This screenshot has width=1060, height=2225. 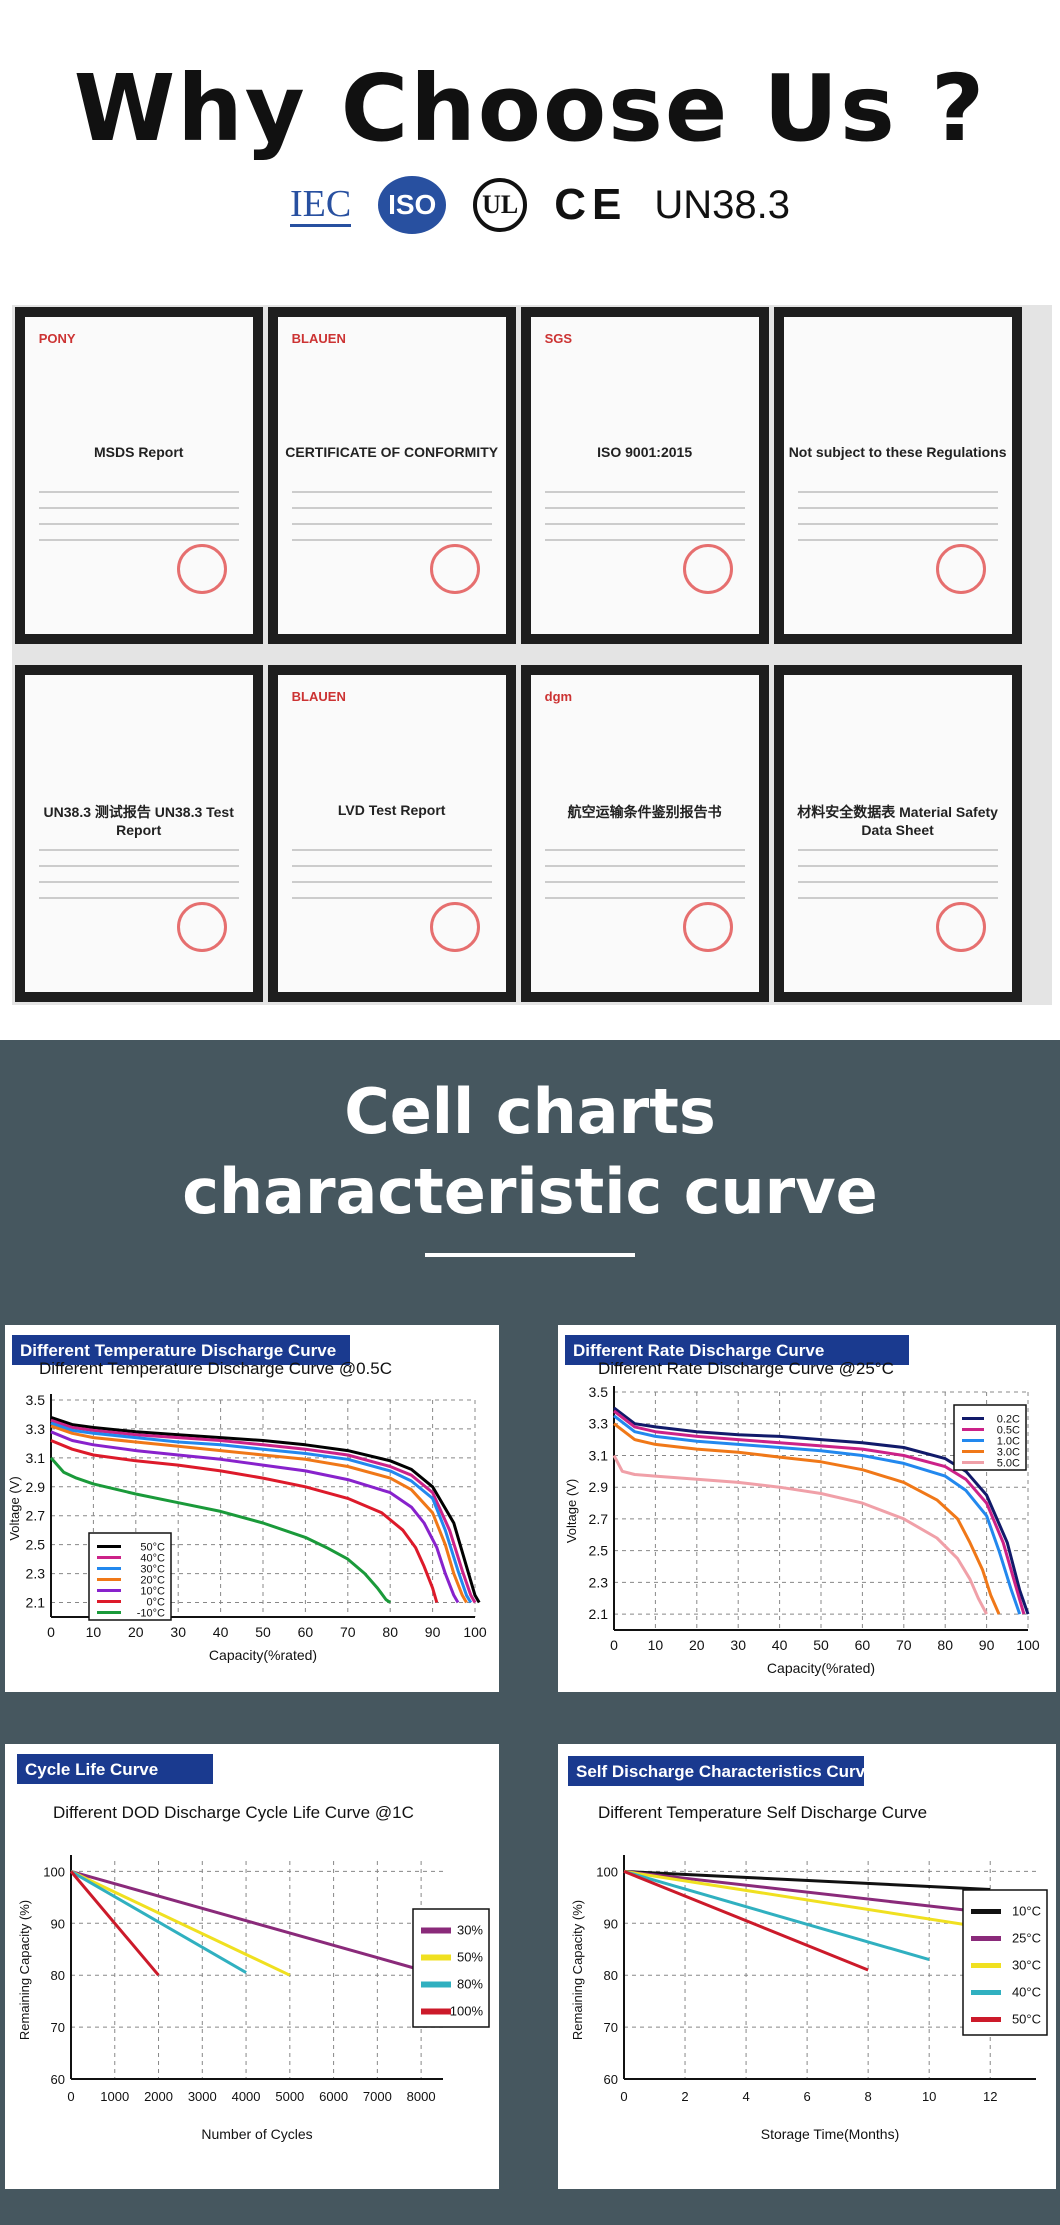 What do you see at coordinates (644, 833) in the screenshot?
I see `certificate-7: dgm 航空运输条件鉴别报告书` at bounding box center [644, 833].